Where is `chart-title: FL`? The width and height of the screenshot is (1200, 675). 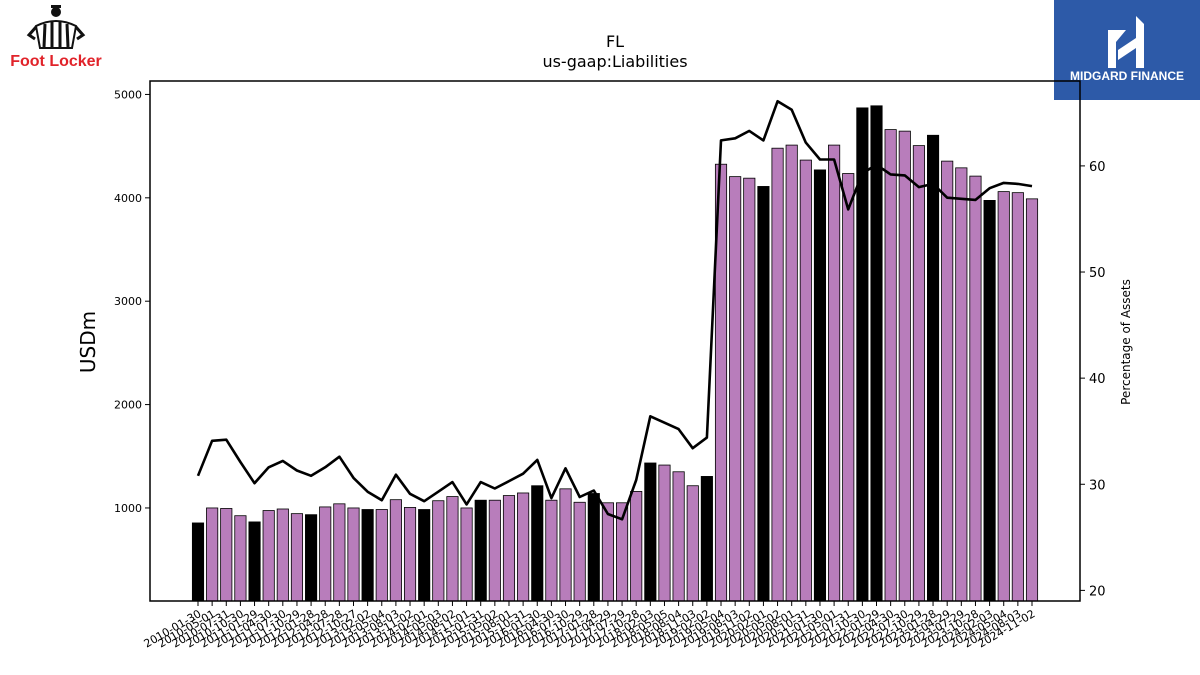 chart-title: FL is located at coordinates (615, 41).